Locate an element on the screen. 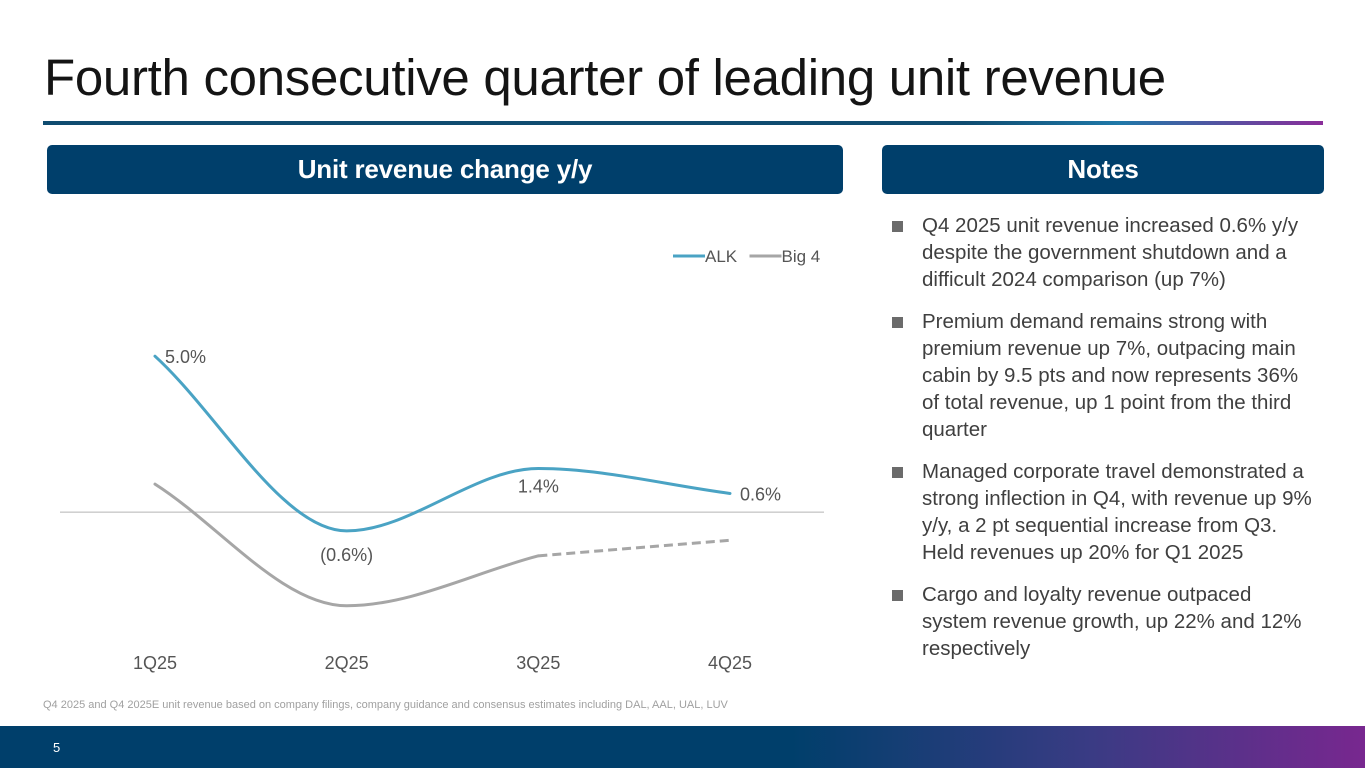 The width and height of the screenshot is (1365, 768). data-label-alk-4q25: 0.6% is located at coordinates (760, 494).